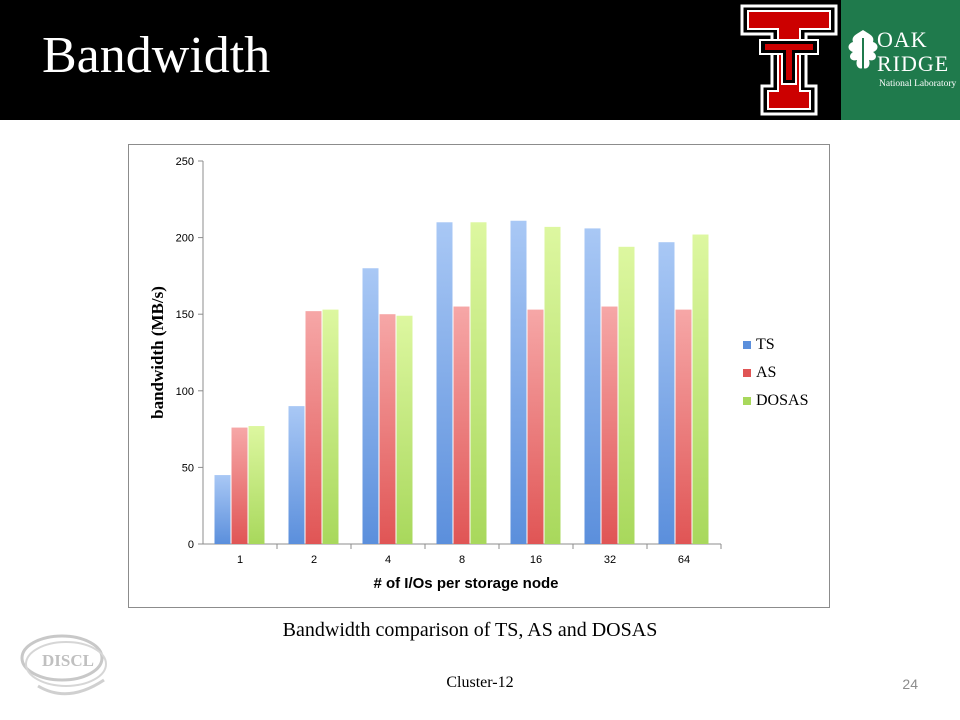 Image resolution: width=960 pixels, height=720 pixels. Describe the element at coordinates (462, 560) in the screenshot. I see `x-tick-label: 8` at that location.